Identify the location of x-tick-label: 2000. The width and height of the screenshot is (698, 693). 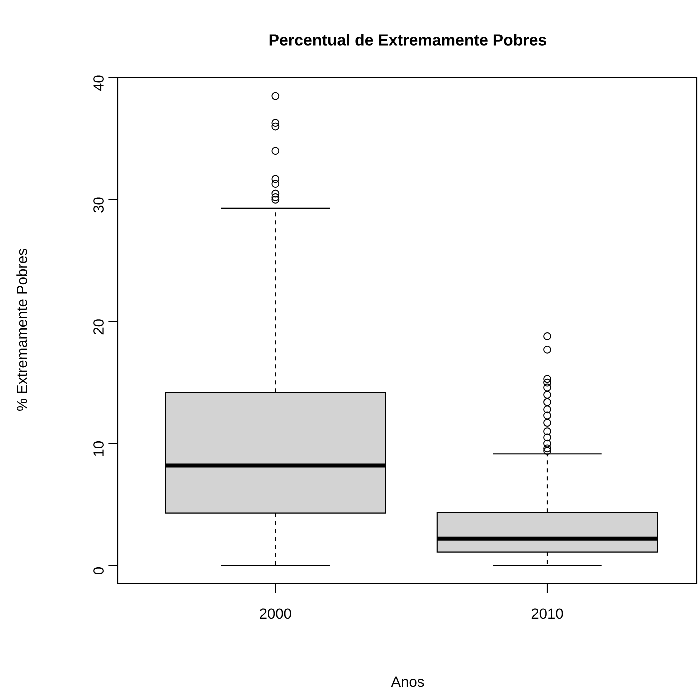
(276, 614).